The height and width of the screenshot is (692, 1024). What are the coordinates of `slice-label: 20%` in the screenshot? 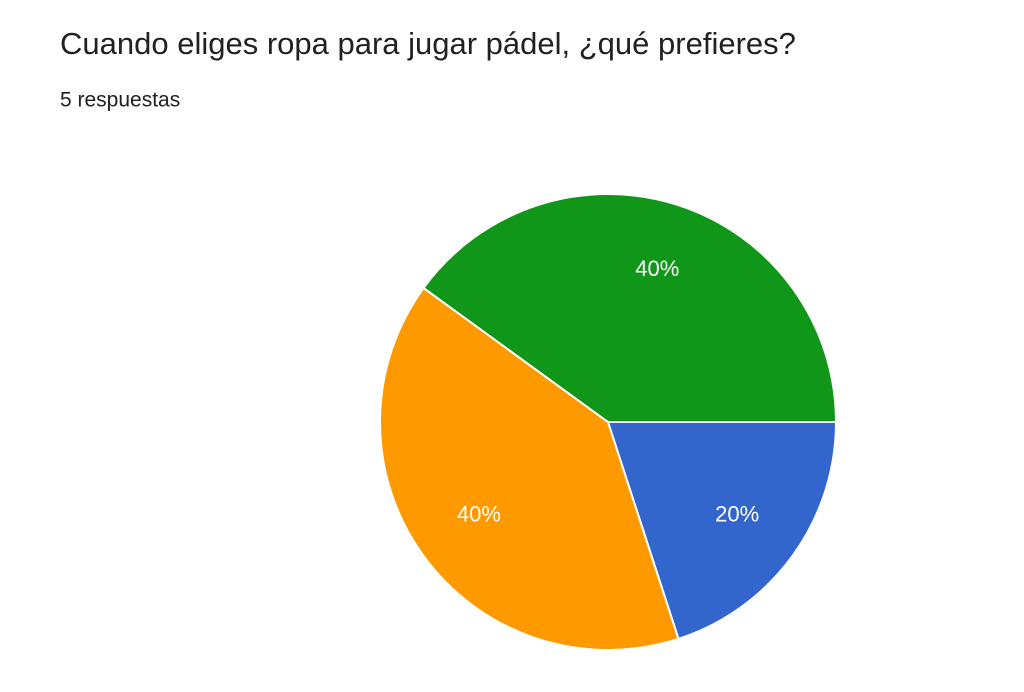 It's located at (737, 514).